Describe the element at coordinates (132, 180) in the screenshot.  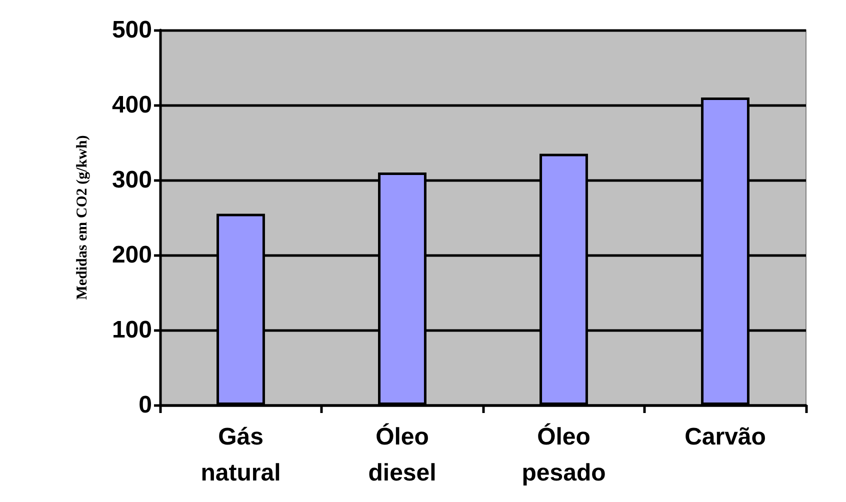
I see `y-tick-label: 300` at that location.